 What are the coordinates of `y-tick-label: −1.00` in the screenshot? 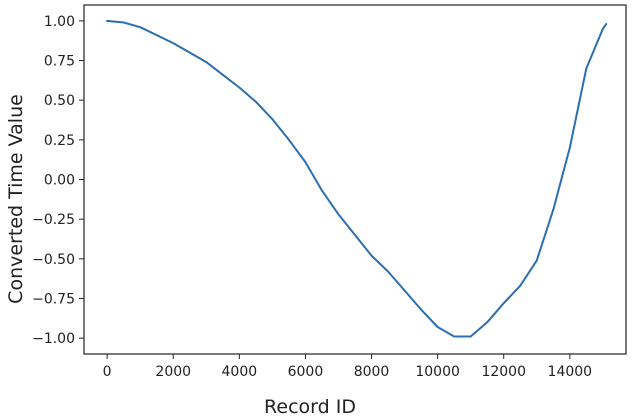 It's located at (53, 339).